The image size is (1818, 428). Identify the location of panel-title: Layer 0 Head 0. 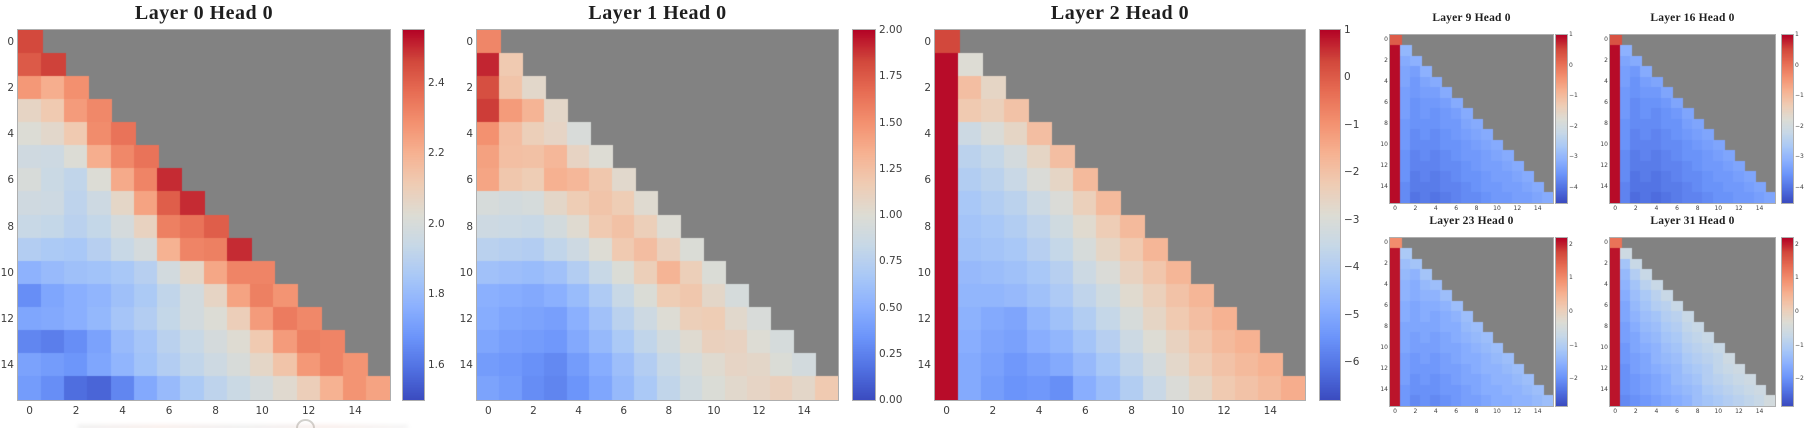
(204, 13).